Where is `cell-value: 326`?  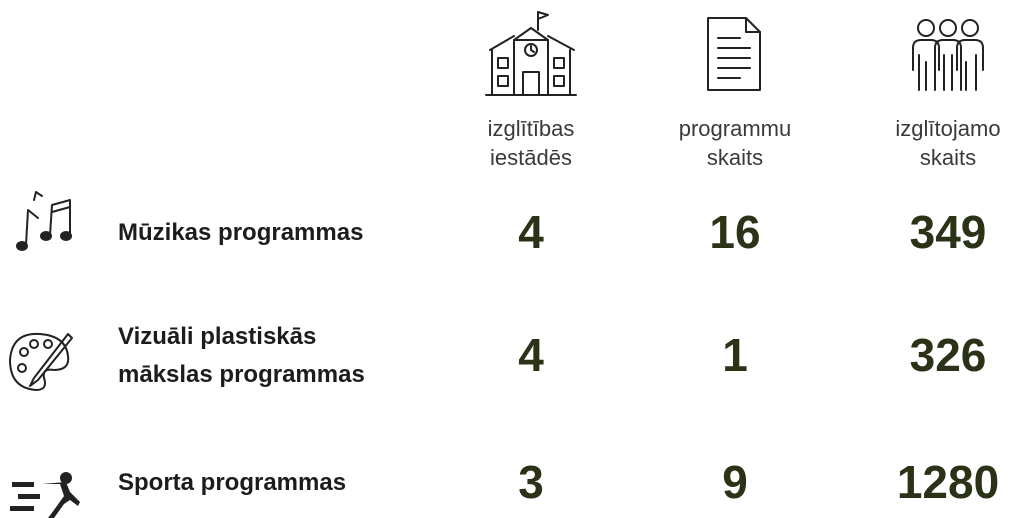 cell-value: 326 is located at coordinates (948, 355).